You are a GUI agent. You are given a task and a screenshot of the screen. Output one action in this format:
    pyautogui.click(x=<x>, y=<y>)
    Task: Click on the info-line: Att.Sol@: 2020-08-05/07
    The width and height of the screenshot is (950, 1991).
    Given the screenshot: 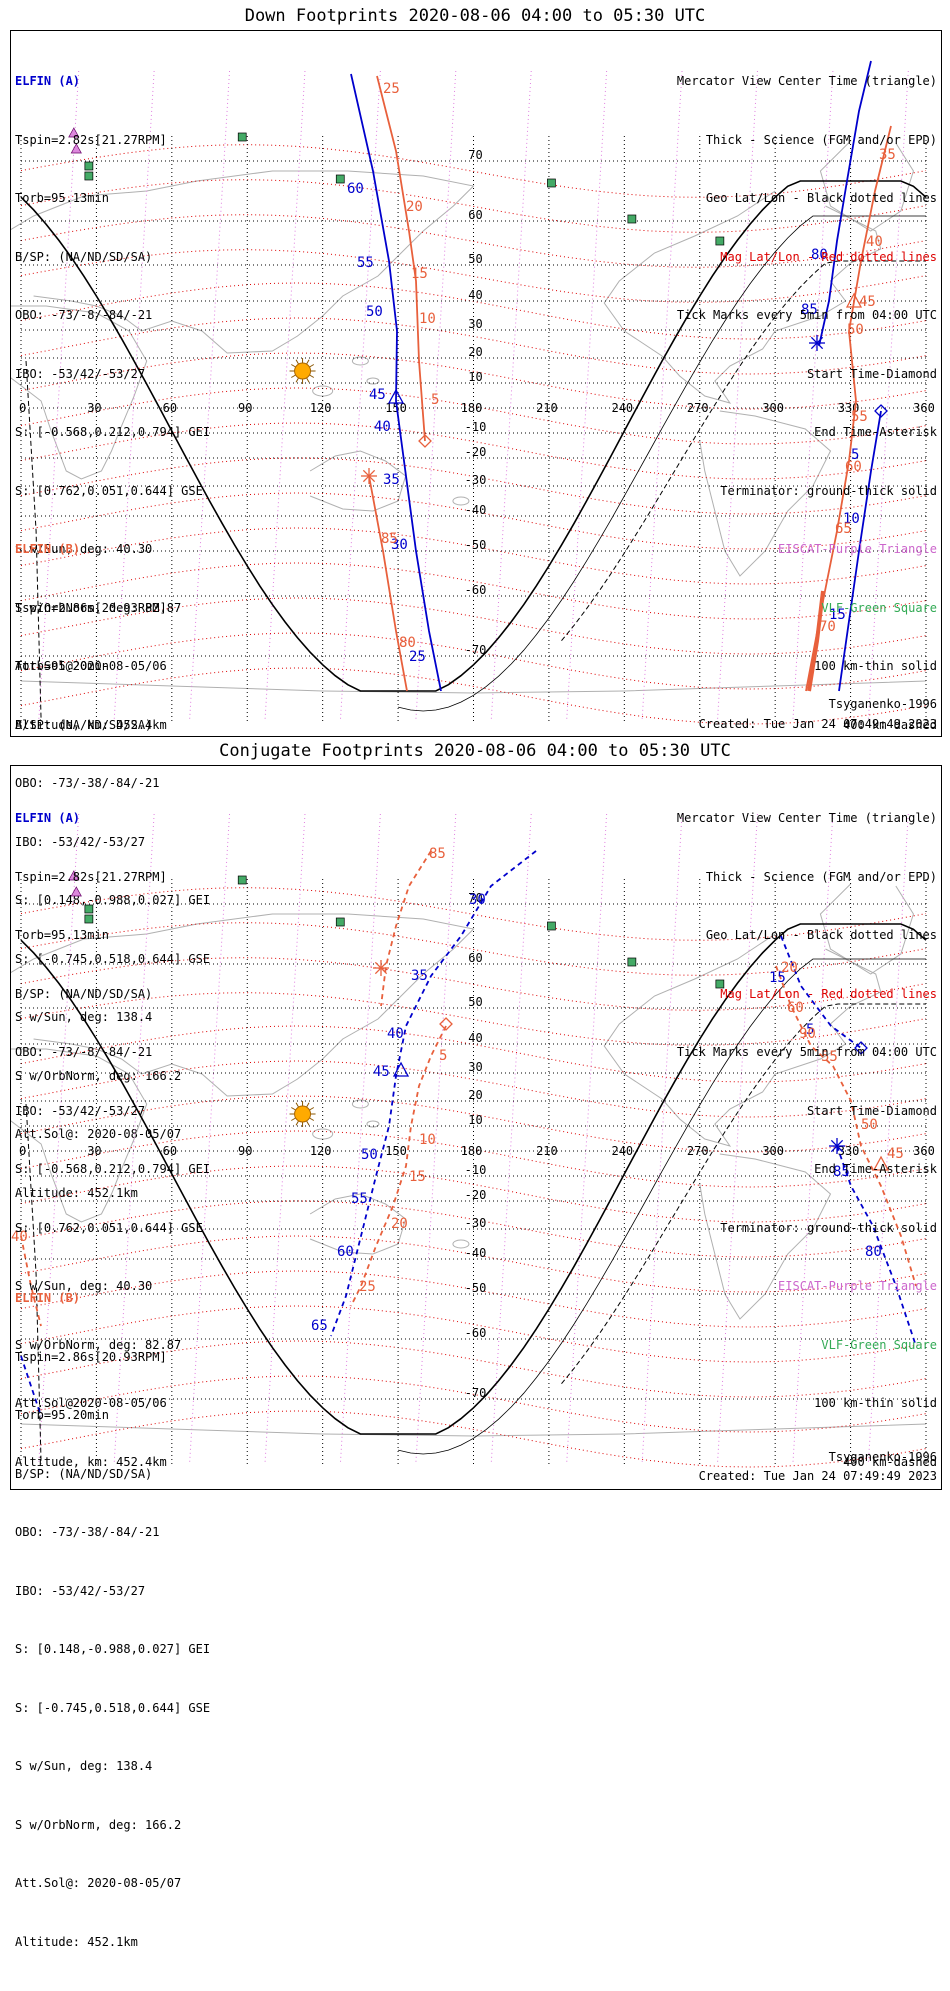 What is the action you would take?
    pyautogui.click(x=98, y=1883)
    